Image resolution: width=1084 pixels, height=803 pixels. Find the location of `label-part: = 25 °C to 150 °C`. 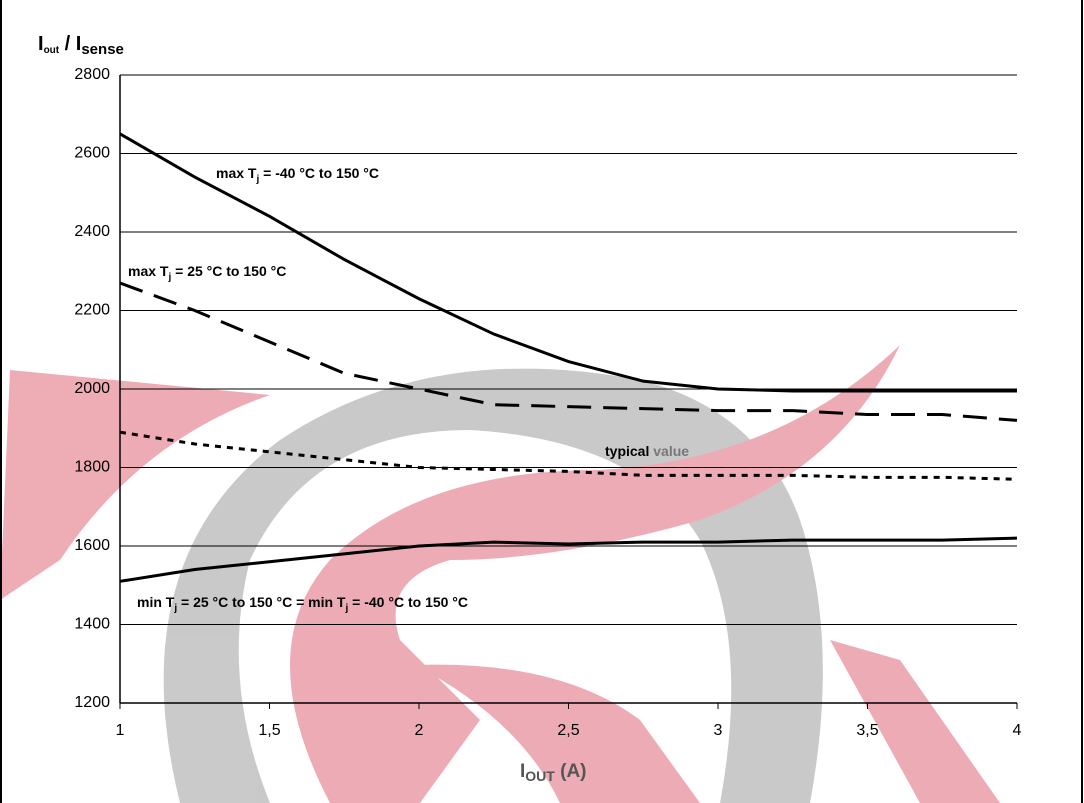

label-part: = 25 °C to 150 °C is located at coordinates (228, 271).